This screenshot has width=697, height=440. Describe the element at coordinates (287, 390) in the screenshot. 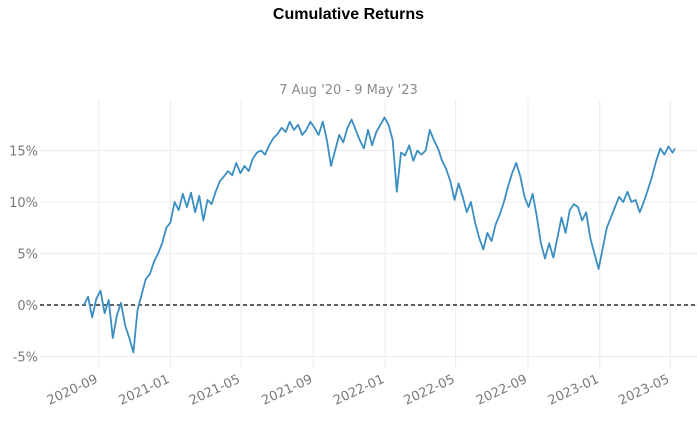

I see `x-tick-label: 2021-09` at that location.